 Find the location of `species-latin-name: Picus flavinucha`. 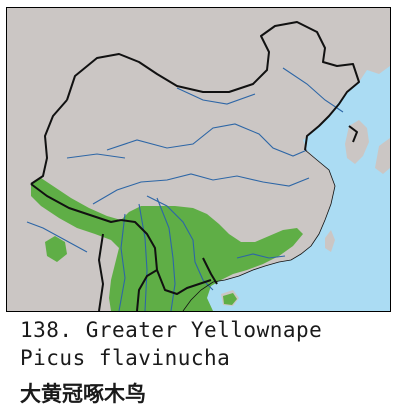

species-latin-name: Picus flavinucha is located at coordinates (125, 358).